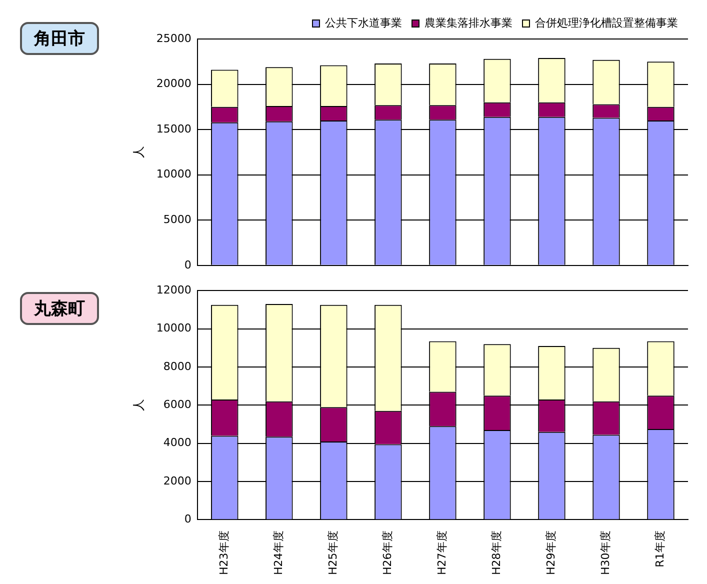  I want to click on y-tick-label: 8000, so click(177, 366).